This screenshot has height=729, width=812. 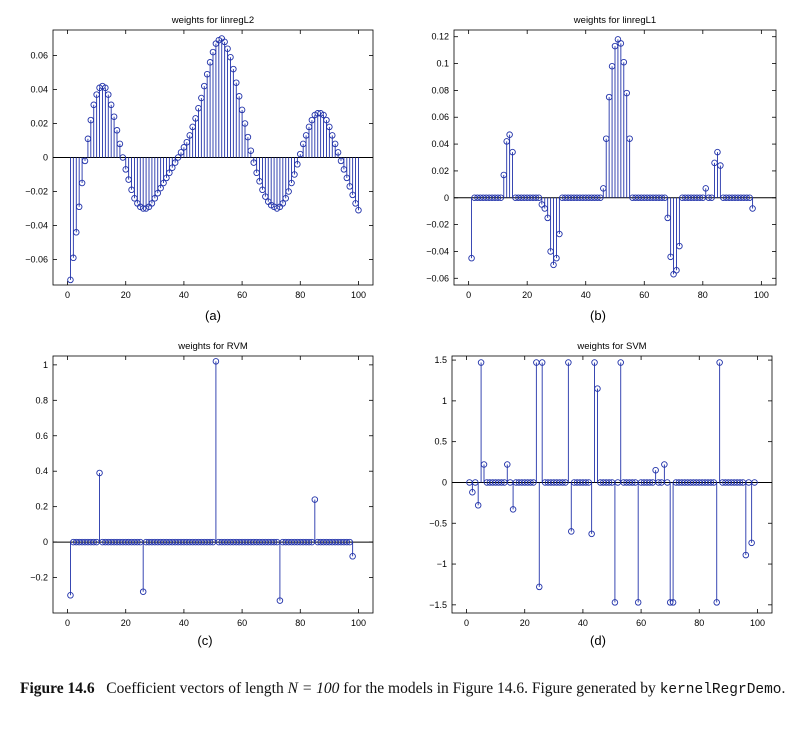 What do you see at coordinates (204, 640) in the screenshot?
I see `panel-sublabel: (c)` at bounding box center [204, 640].